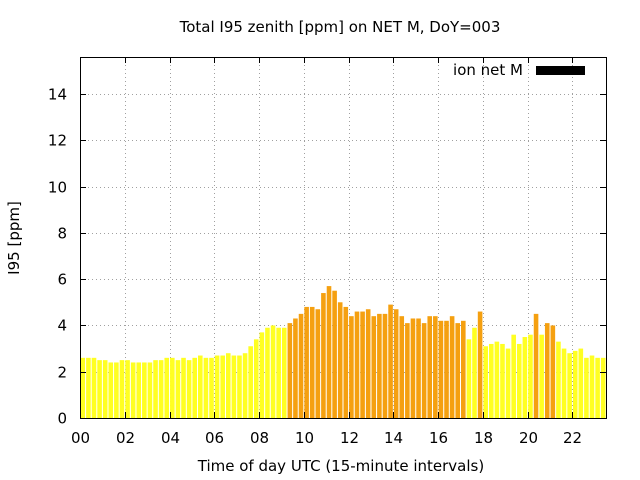 The height and width of the screenshot is (480, 640). What do you see at coordinates (57, 141) in the screenshot?
I see `y-tick-label: 12` at bounding box center [57, 141].